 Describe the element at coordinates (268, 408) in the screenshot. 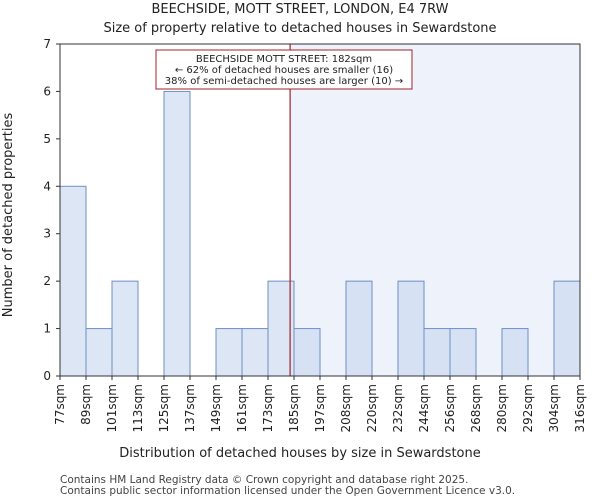

I see `x-tick-label: 173sqm` at that location.